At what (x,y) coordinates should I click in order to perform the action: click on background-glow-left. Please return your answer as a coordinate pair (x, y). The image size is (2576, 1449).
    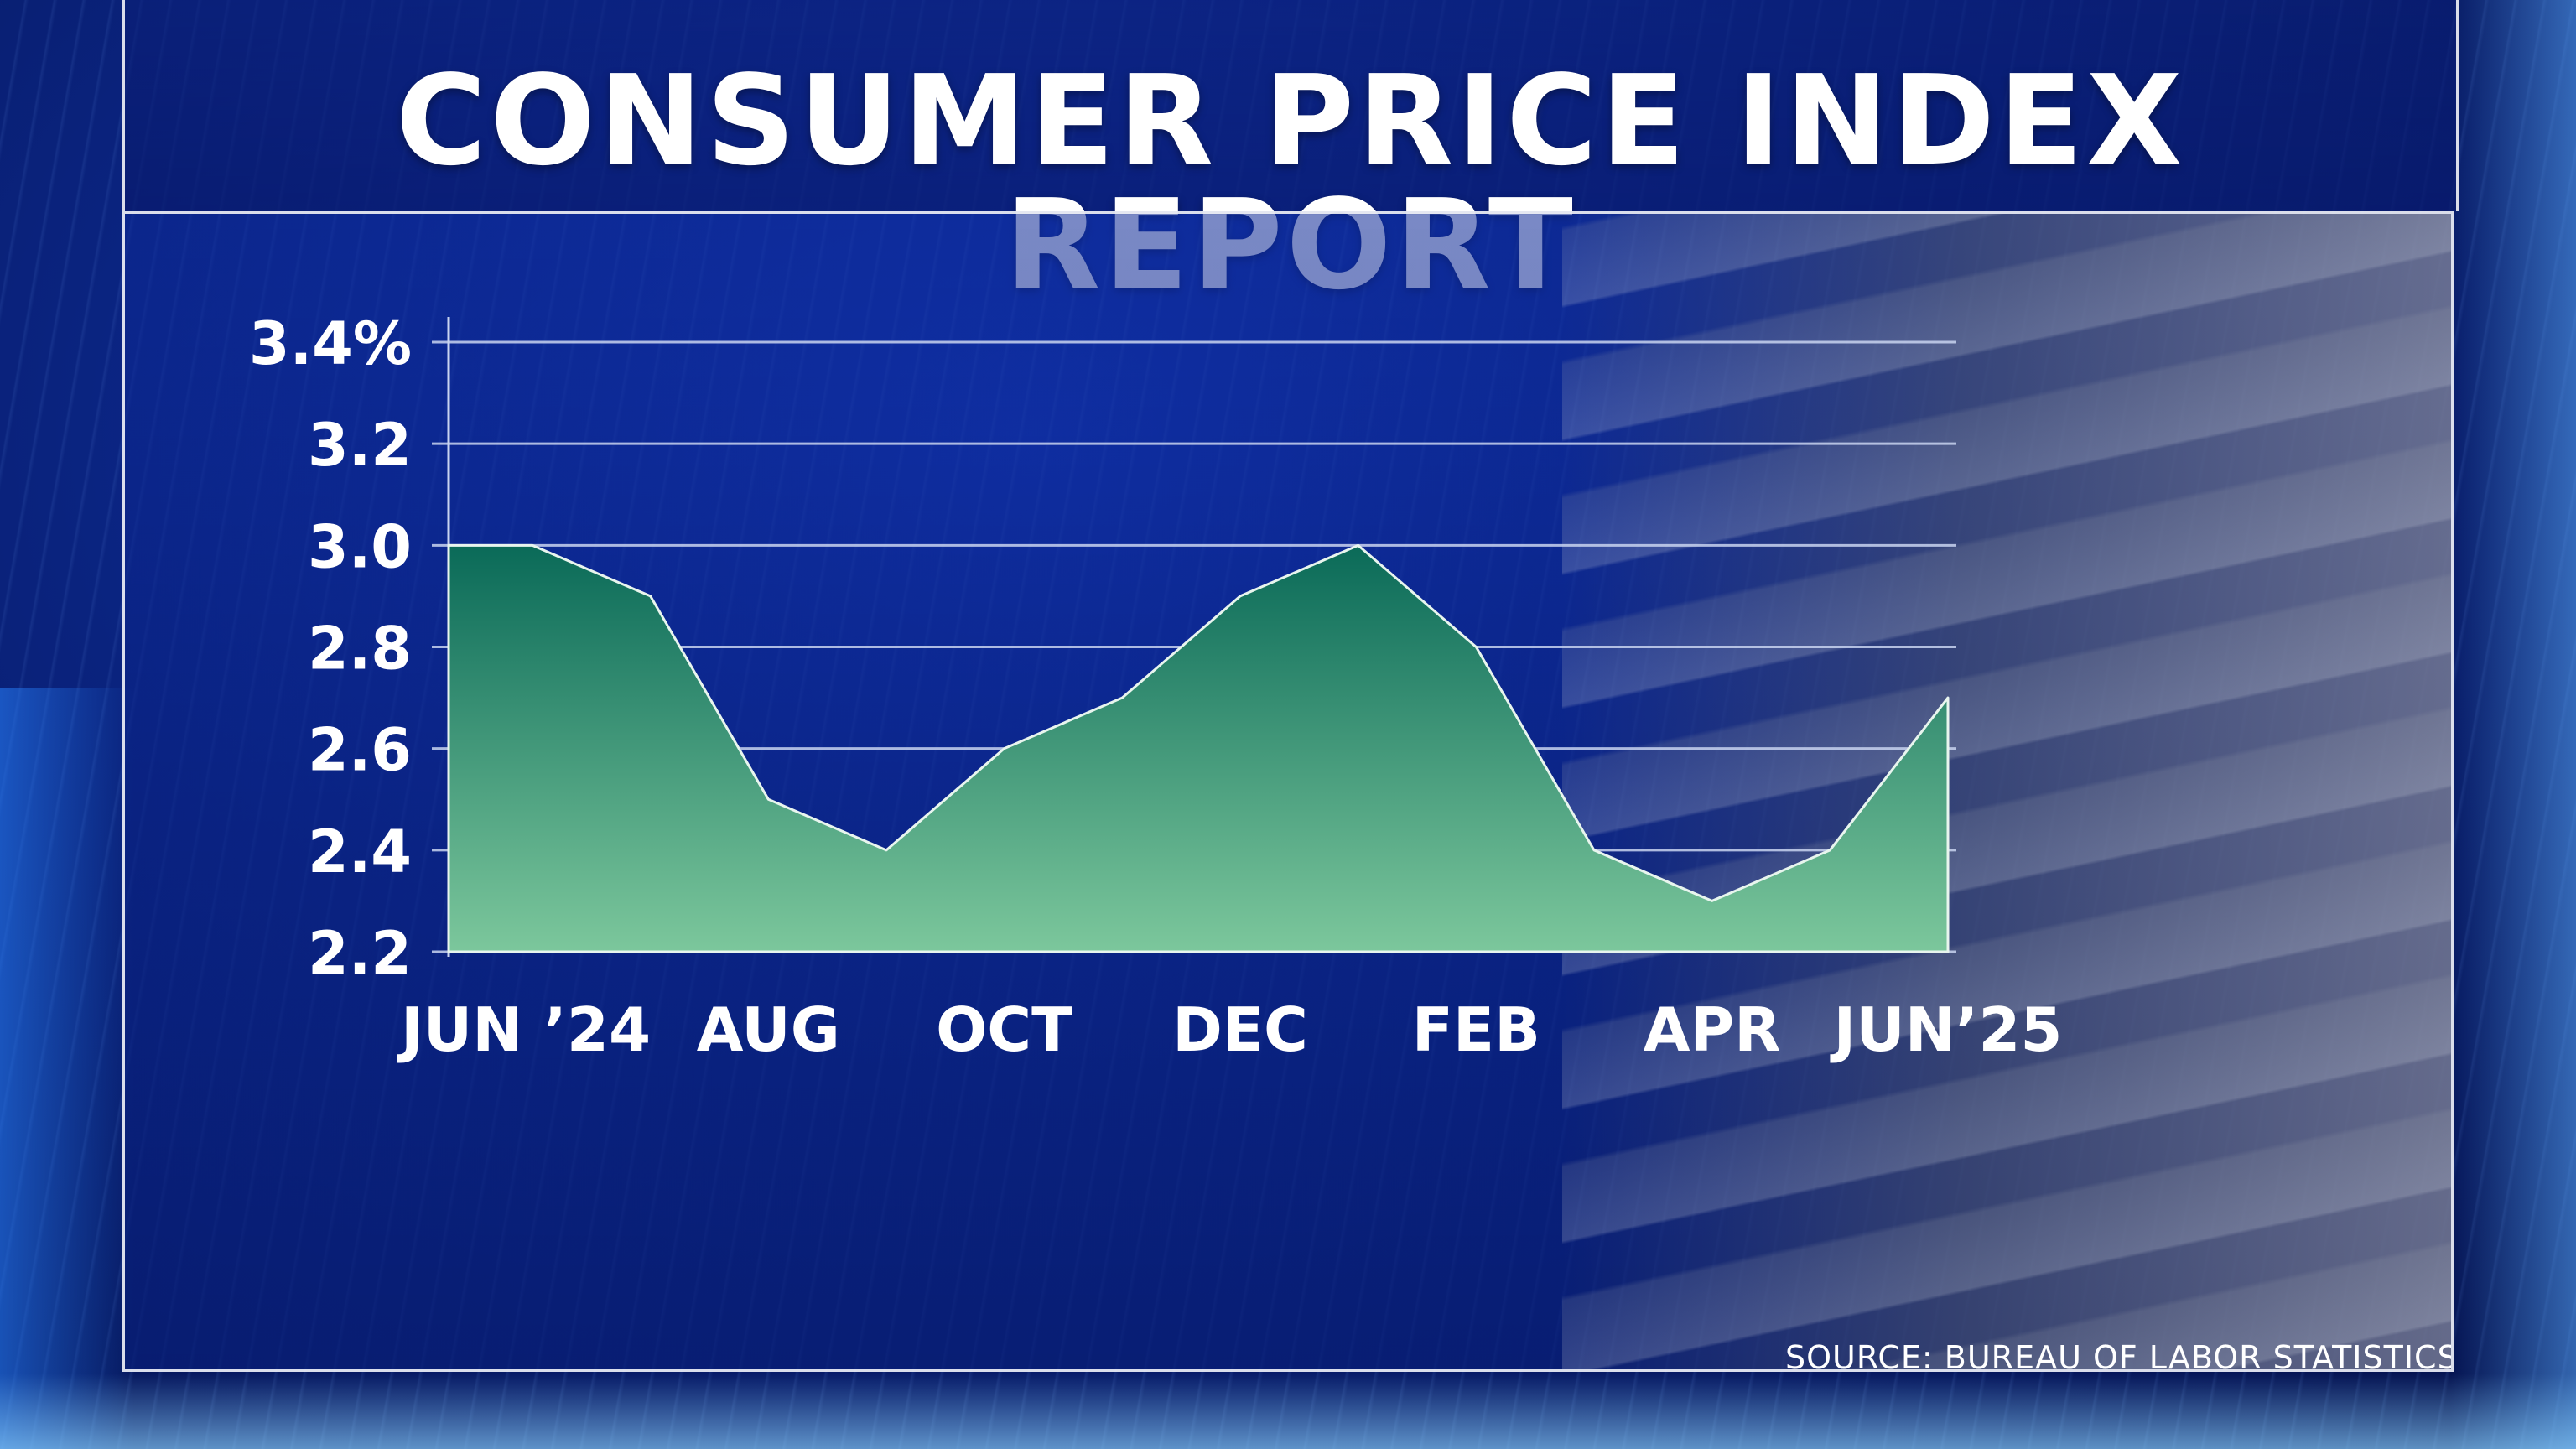
    Looking at the image, I should click on (67, 1068).